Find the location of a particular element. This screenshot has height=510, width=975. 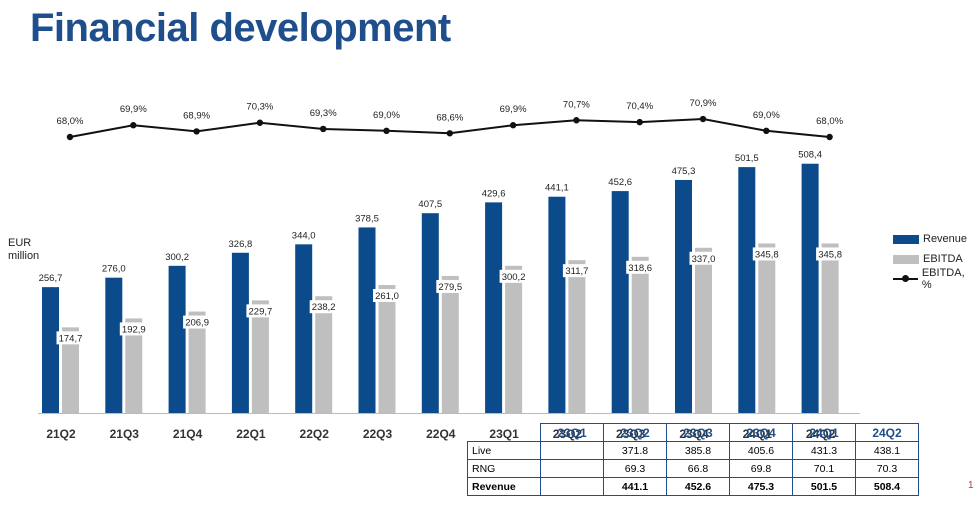

legend-item-ebitda: EBITDA is located at coordinates (934, 259).